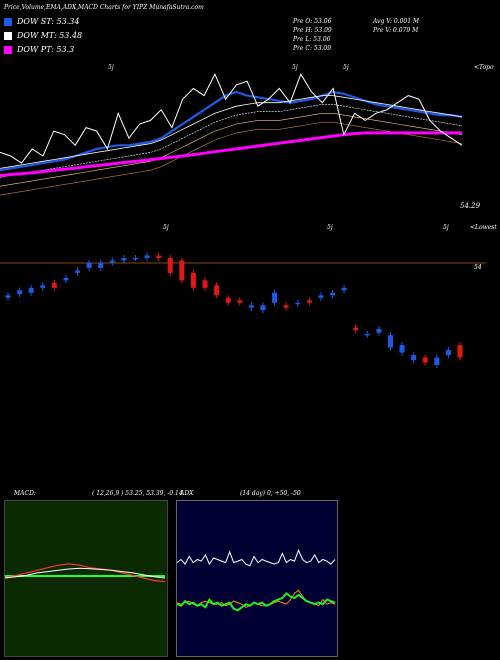 The width and height of the screenshot is (500, 660). I want to click on macd-line-signal, so click(85, 573).